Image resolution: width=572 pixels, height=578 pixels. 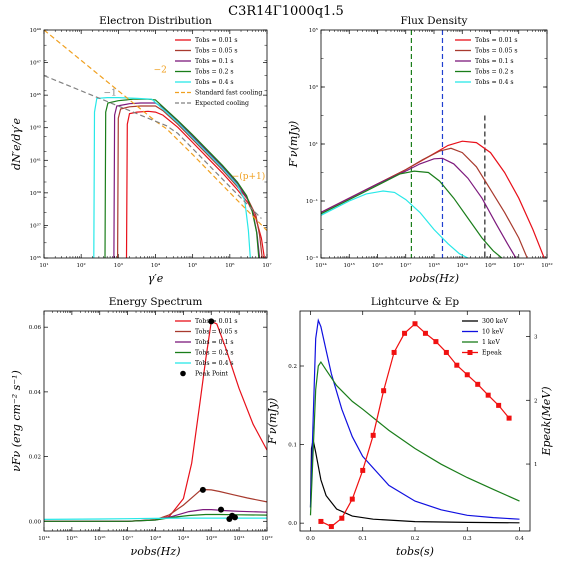 What do you see at coordinates (212, 374) in the screenshot?
I see `legend-label: Peak Point` at bounding box center [212, 374].